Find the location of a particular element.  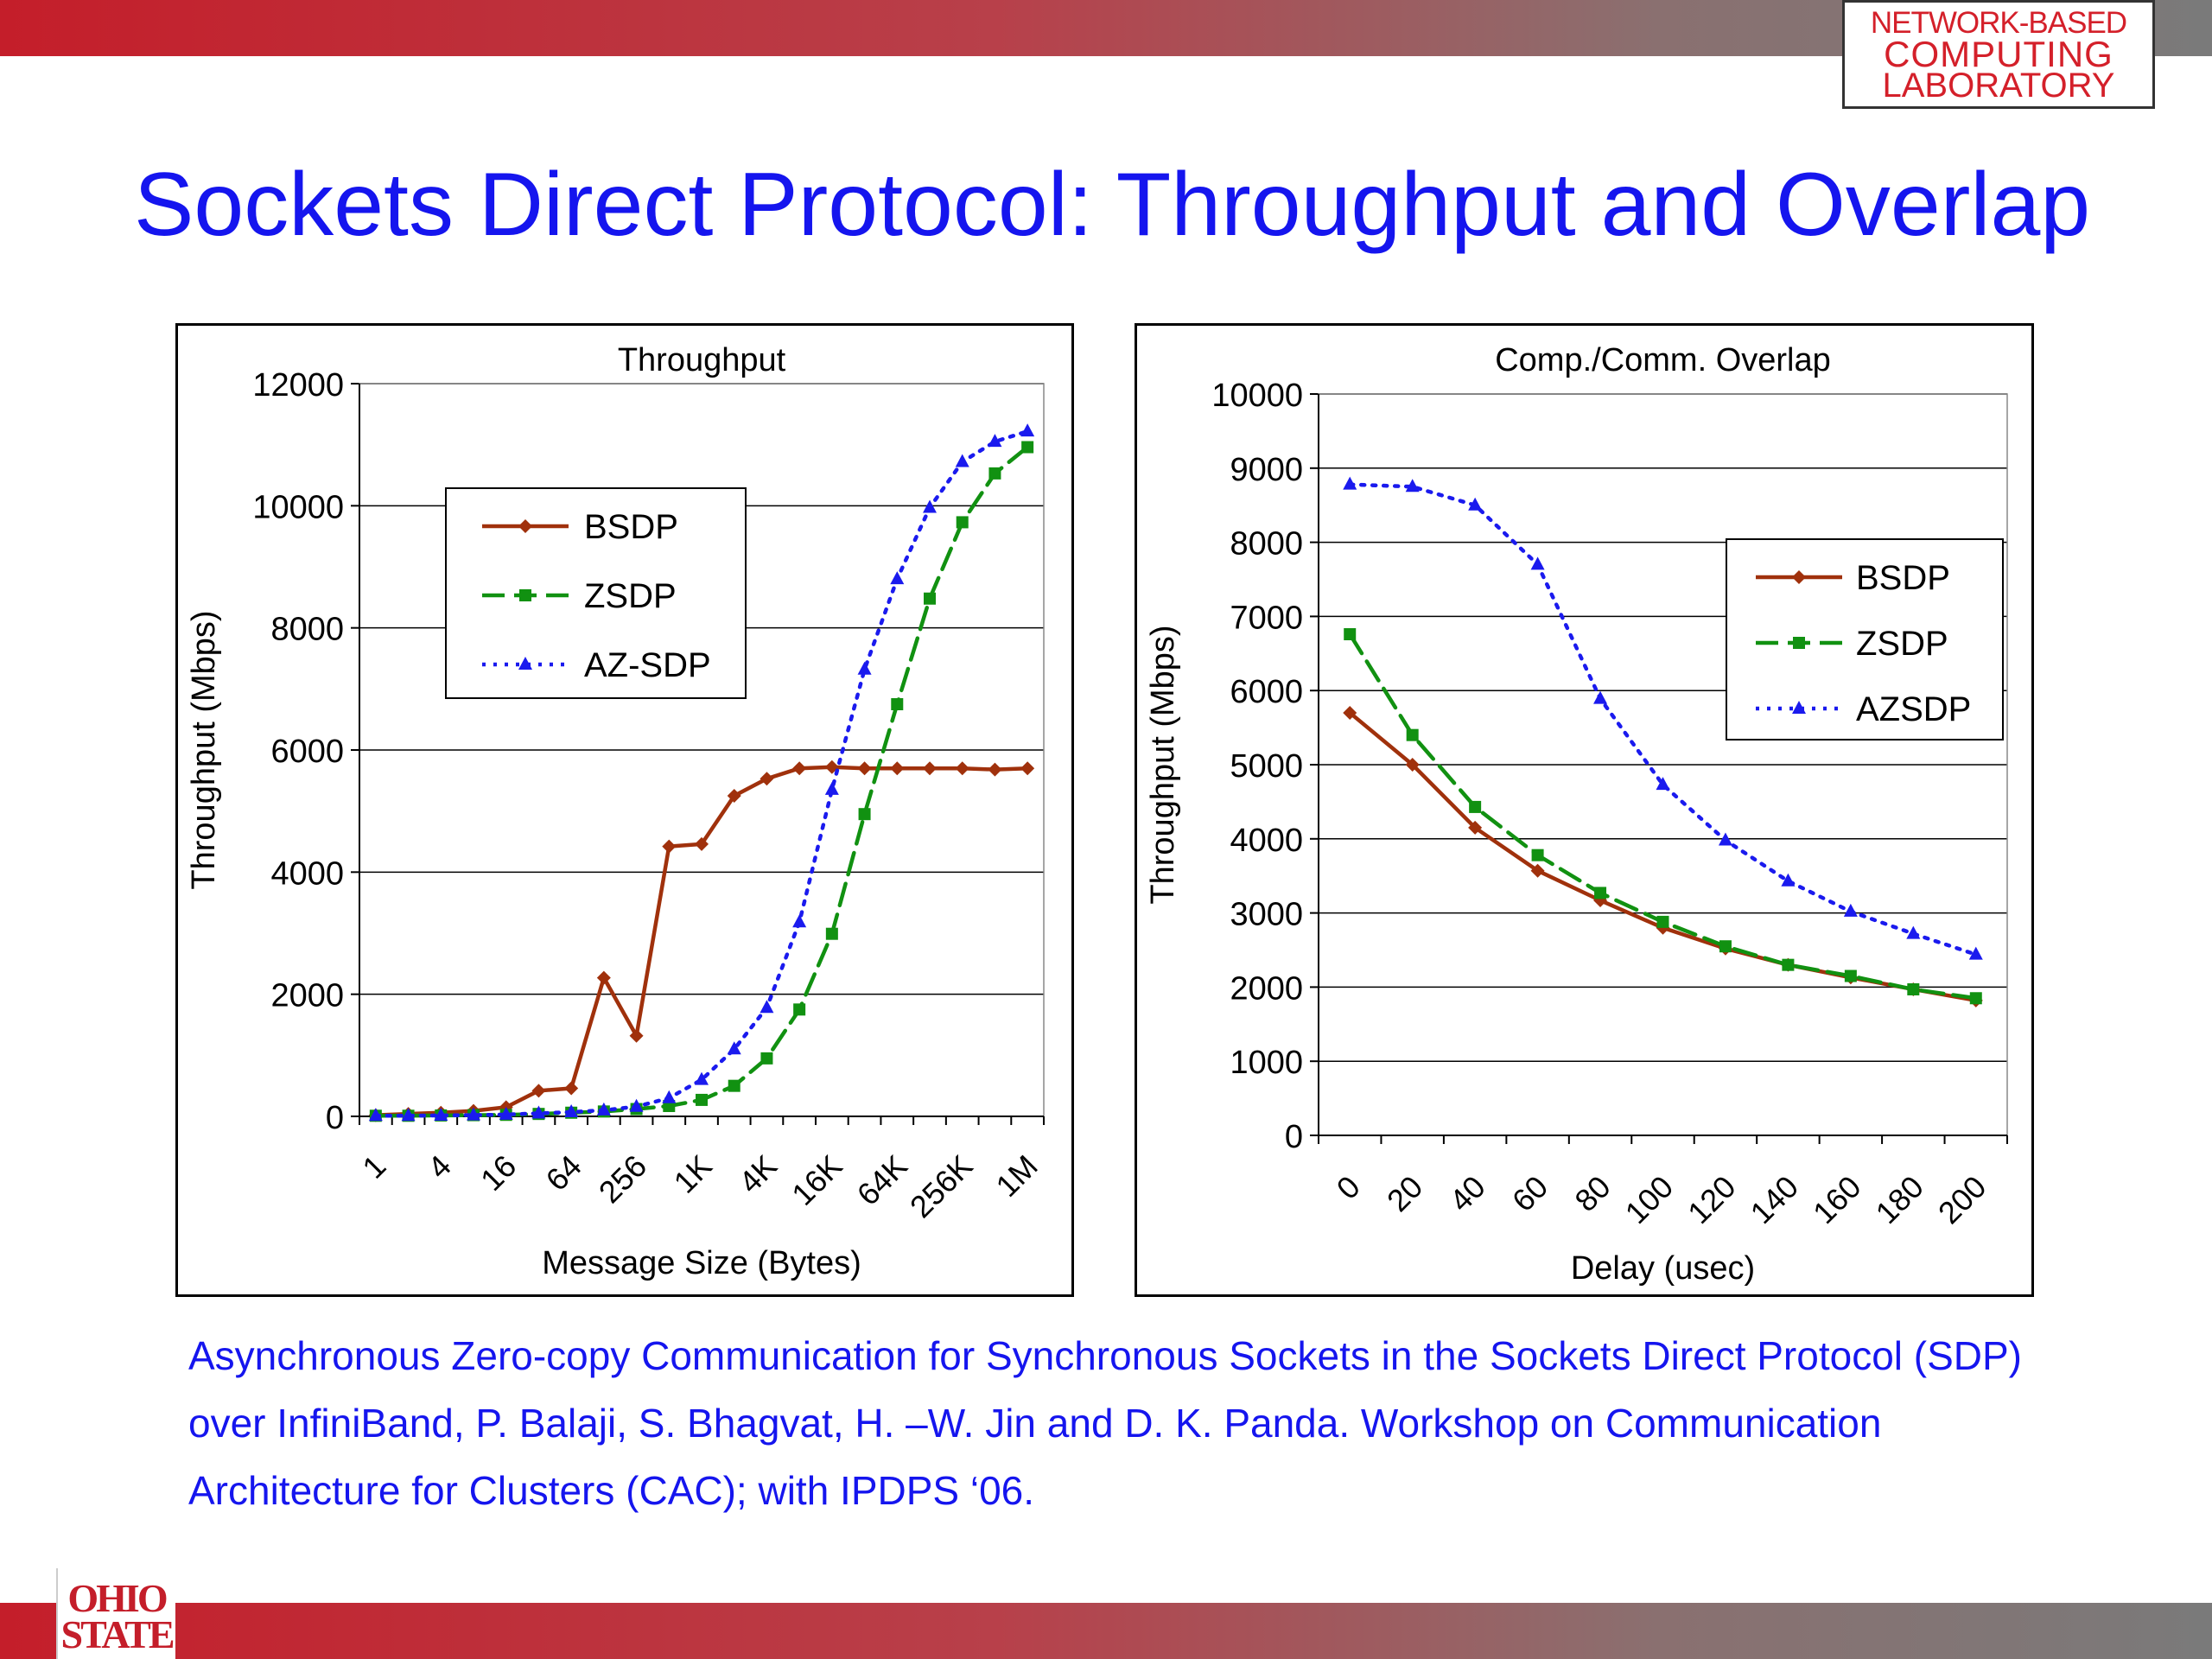

overlap-series-zsdp is located at coordinates (1663, 816).